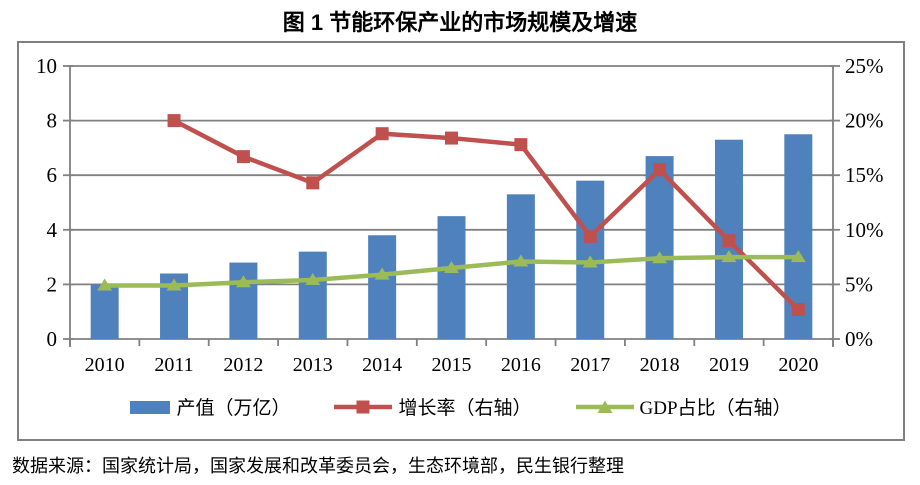 The image size is (920, 485). Describe the element at coordinates (452, 365) in the screenshot. I see `x-axis-label: 2015` at that location.